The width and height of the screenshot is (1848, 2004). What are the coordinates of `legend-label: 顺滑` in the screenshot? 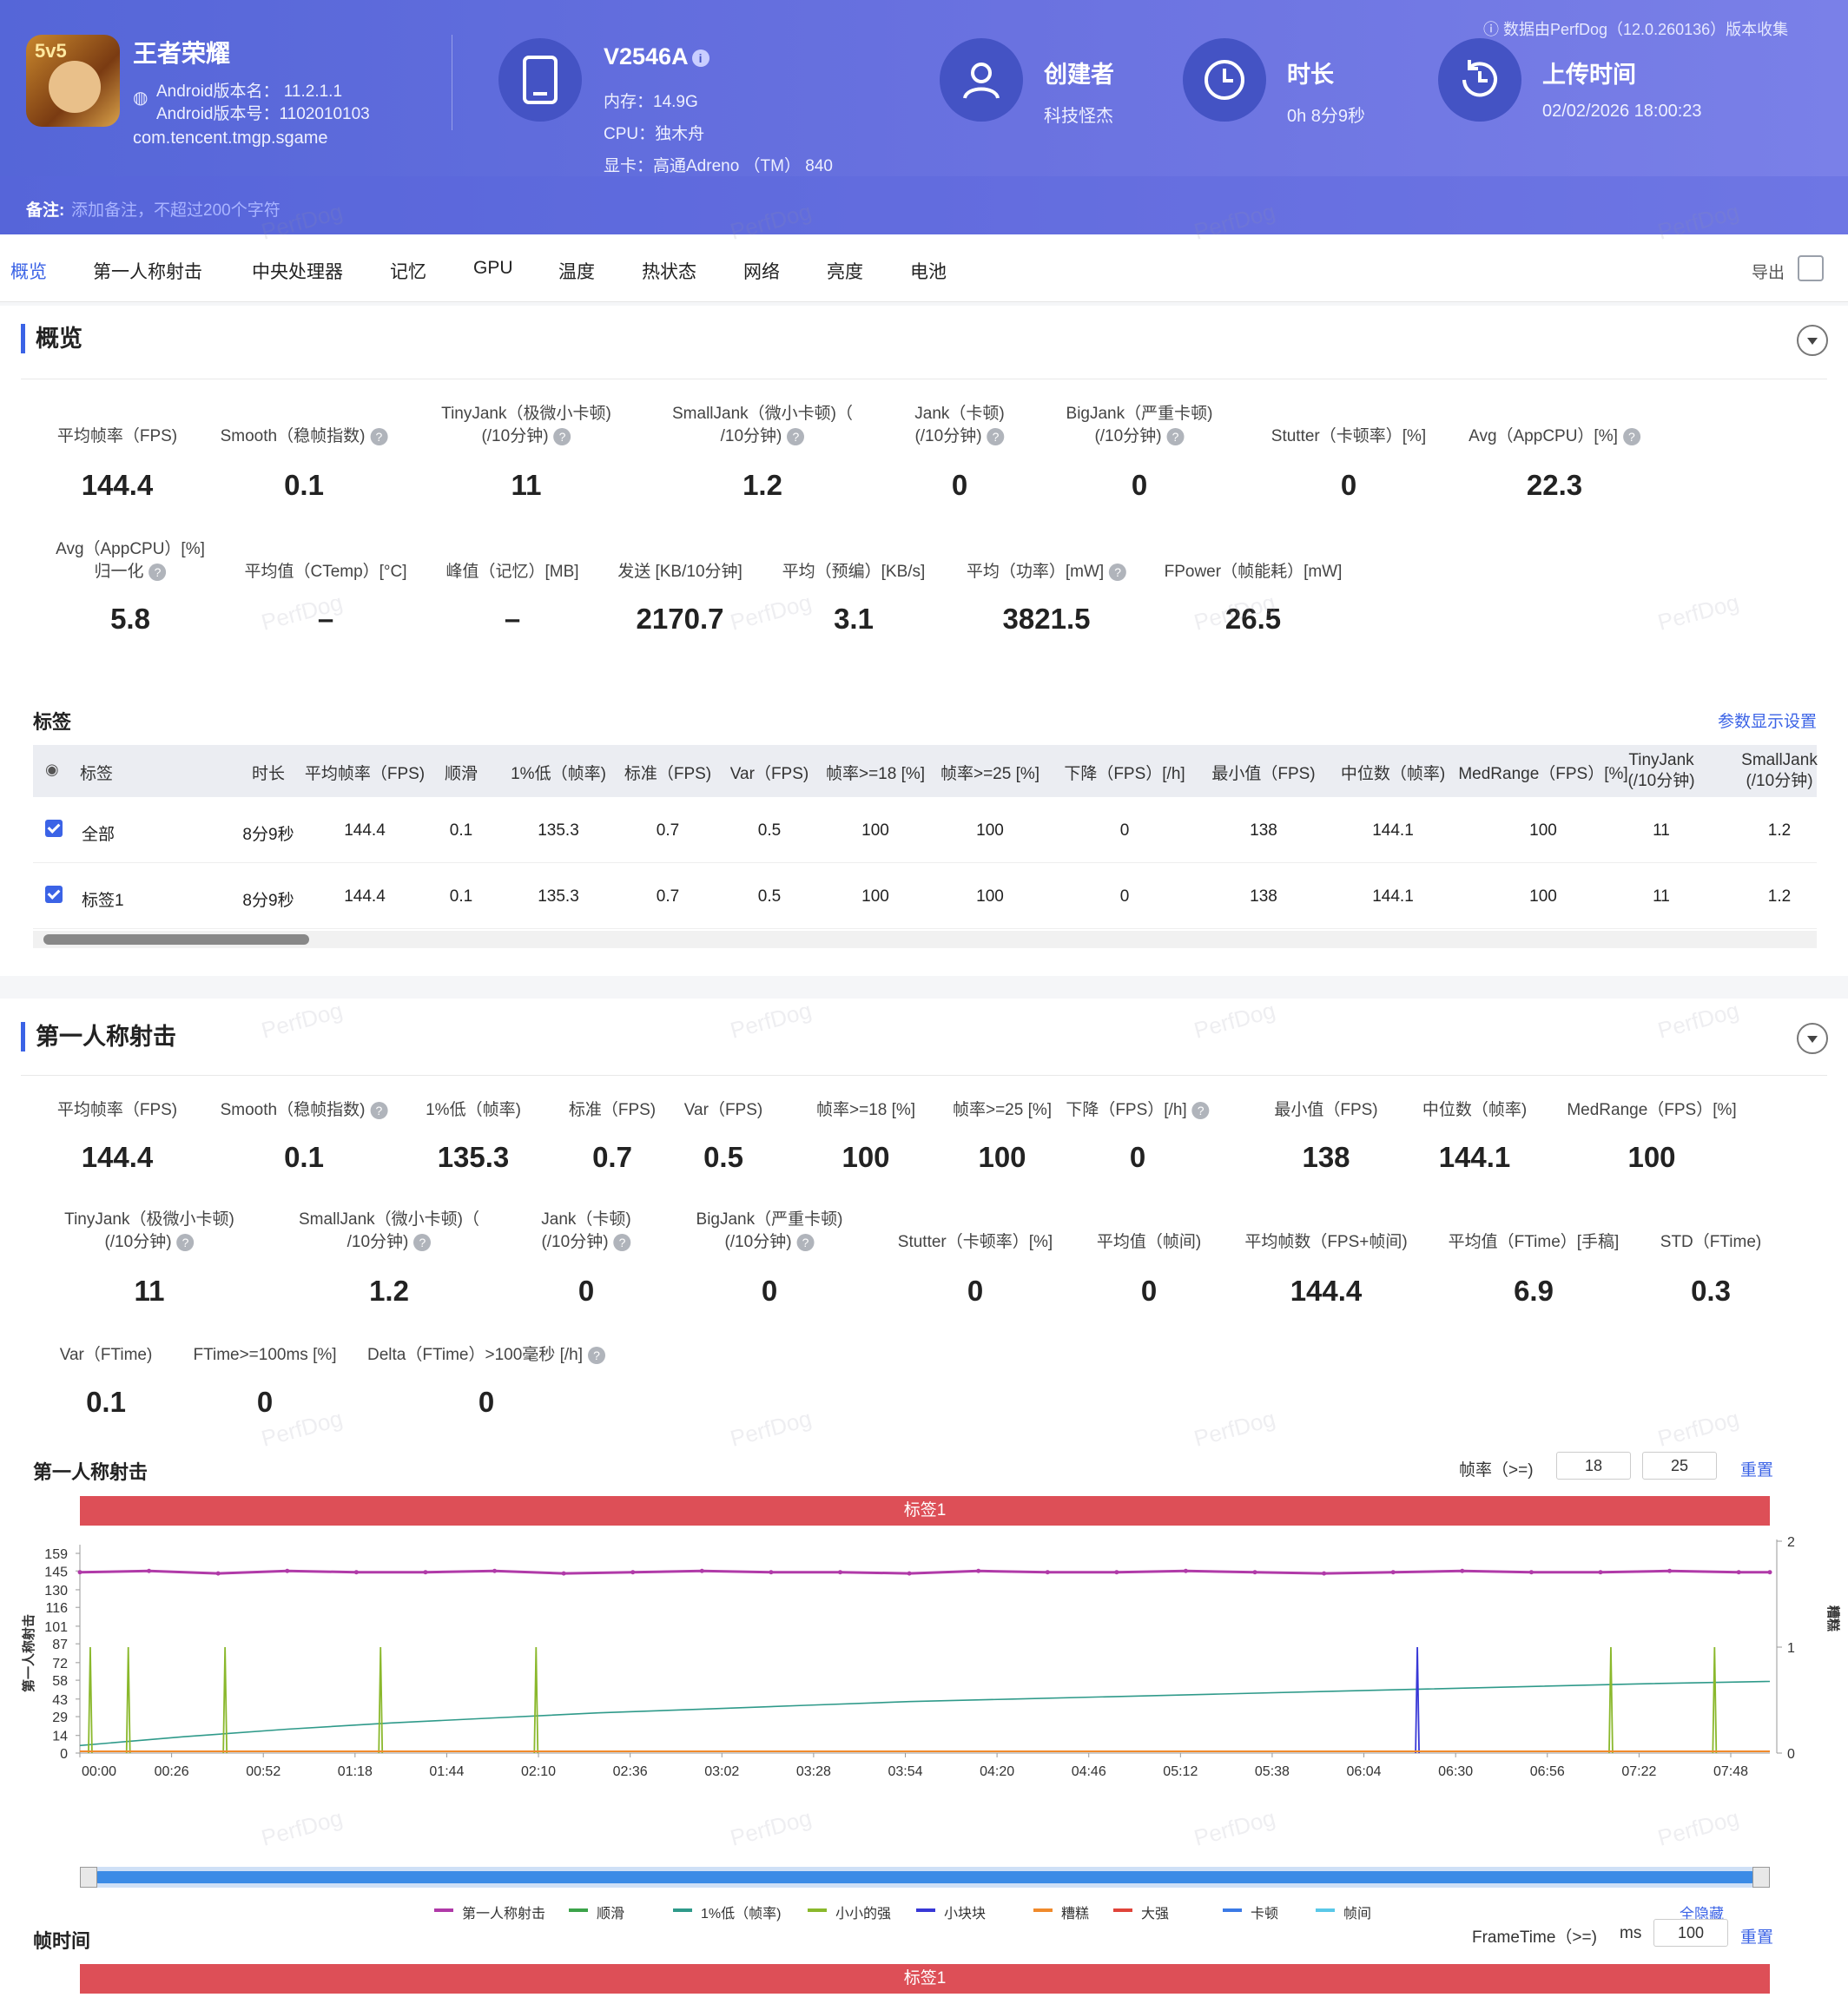 It's located at (611, 1915).